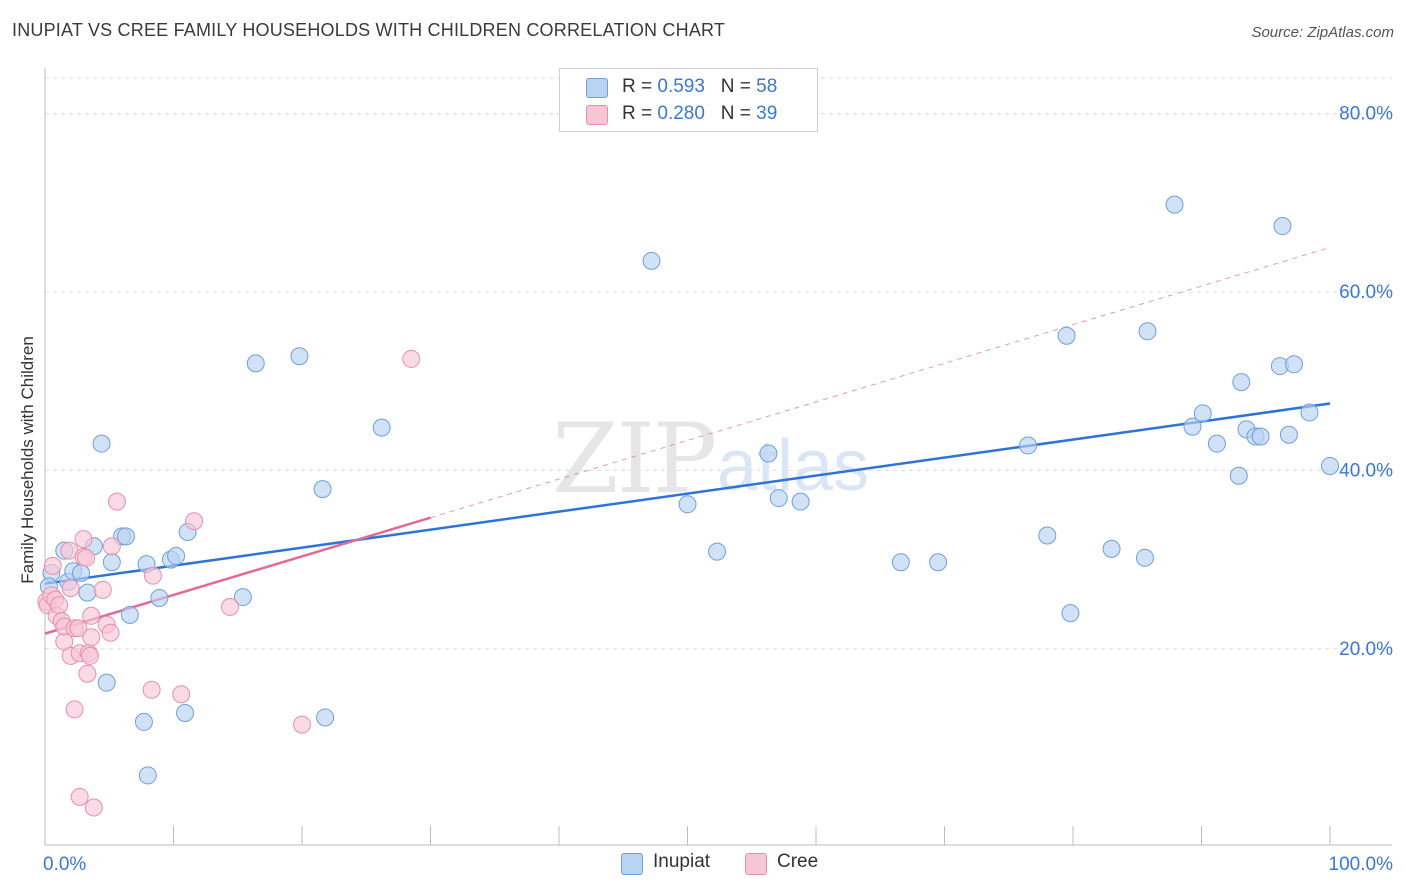 The width and height of the screenshot is (1406, 892). What do you see at coordinates (637, 113) in the screenshot?
I see `legend-cree-r-label: R =` at bounding box center [637, 113].